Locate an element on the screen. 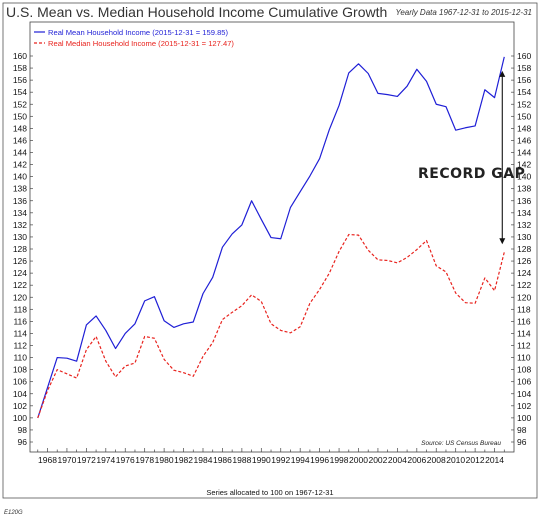 This screenshot has width=541, height=518. y-tick-label-right: 108 is located at coordinates (524, 370).